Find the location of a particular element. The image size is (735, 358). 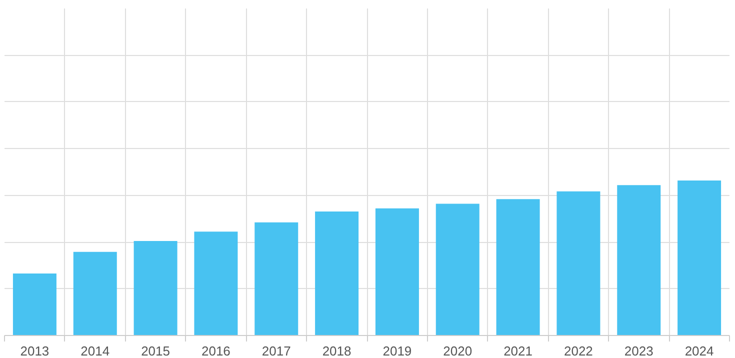

x-tick-label: 2023 is located at coordinates (639, 351).